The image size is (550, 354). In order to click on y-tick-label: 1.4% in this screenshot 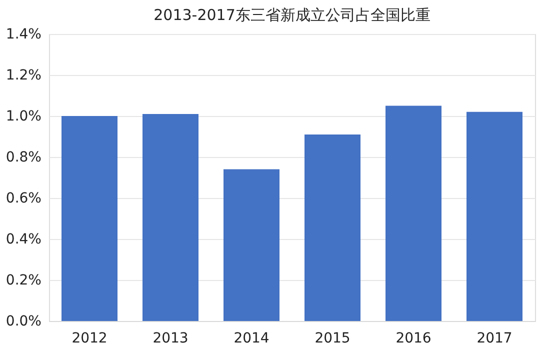, I will do `click(24, 34)`.